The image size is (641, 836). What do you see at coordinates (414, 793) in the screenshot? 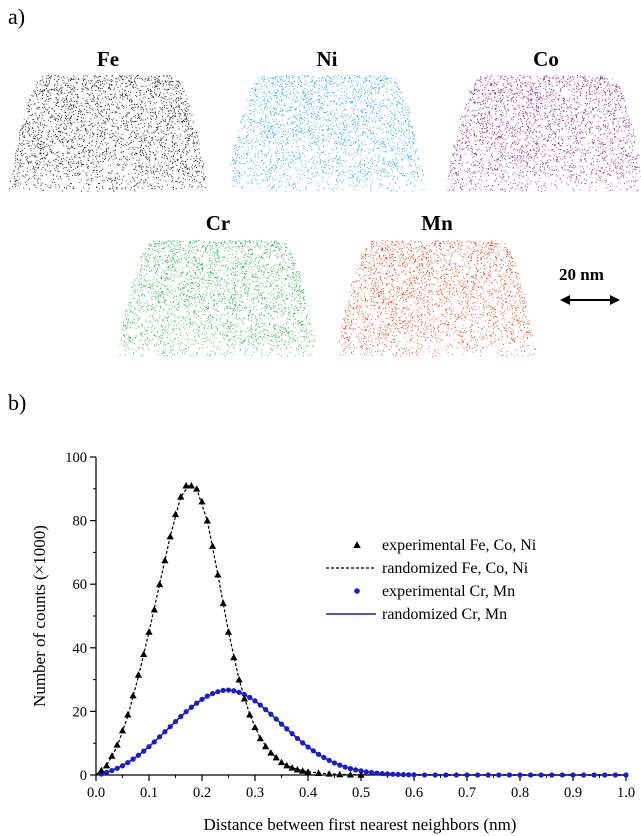
I see `x-tick-label: 0.6` at bounding box center [414, 793].